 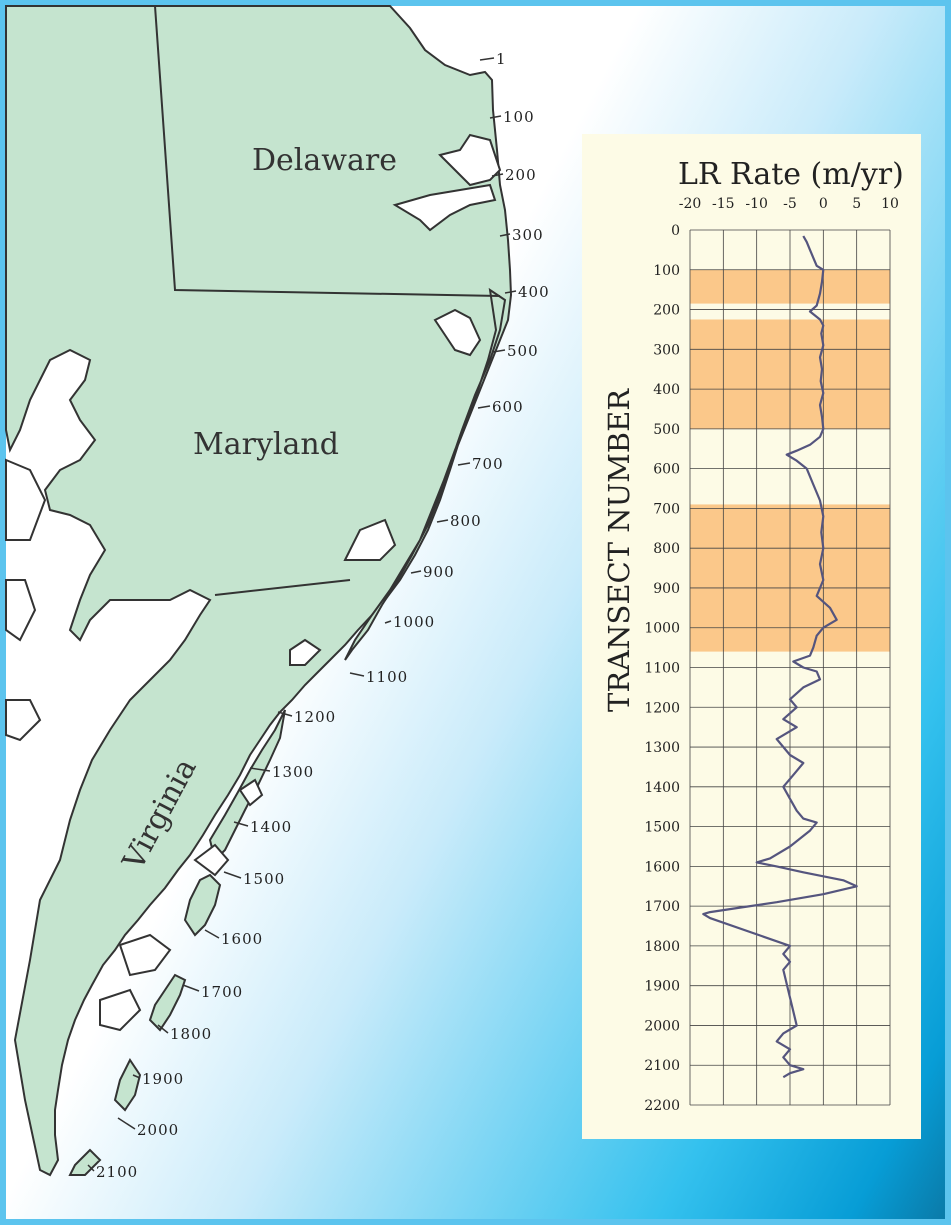 I want to click on y-tick-label: 1600, so click(x=662, y=867).